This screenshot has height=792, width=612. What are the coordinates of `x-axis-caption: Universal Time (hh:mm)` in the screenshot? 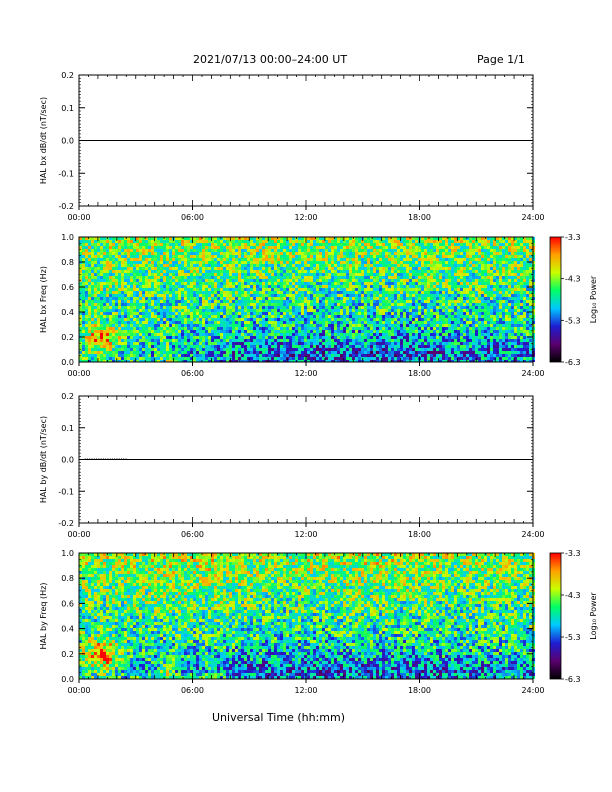 It's located at (278, 717).